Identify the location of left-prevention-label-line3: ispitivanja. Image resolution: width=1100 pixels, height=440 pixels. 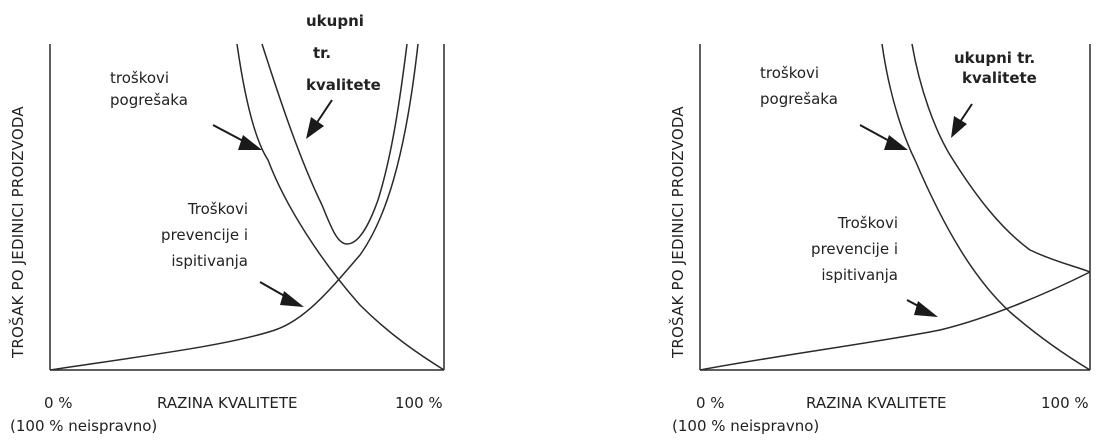
(209, 261).